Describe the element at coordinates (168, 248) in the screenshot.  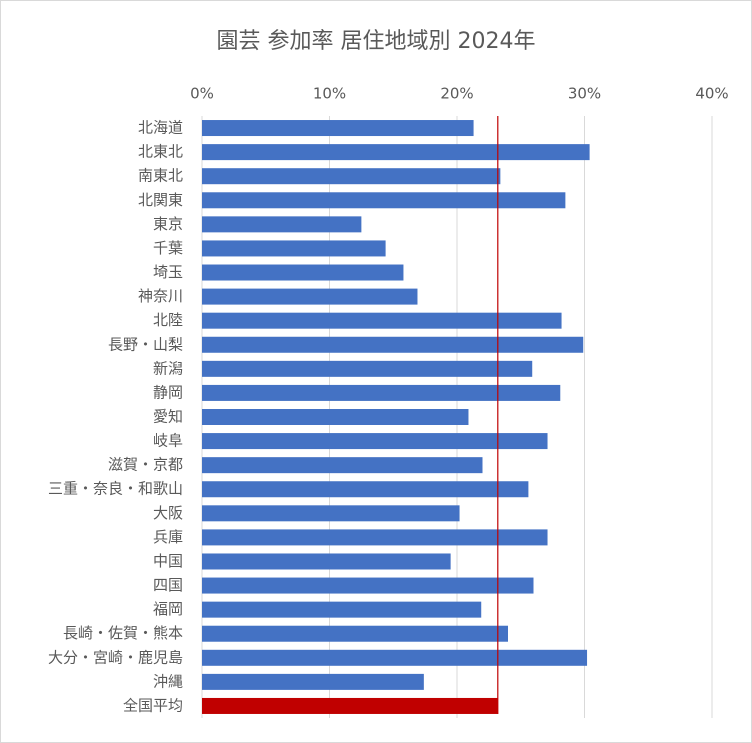
I see `y-tick-label: 千葉` at that location.